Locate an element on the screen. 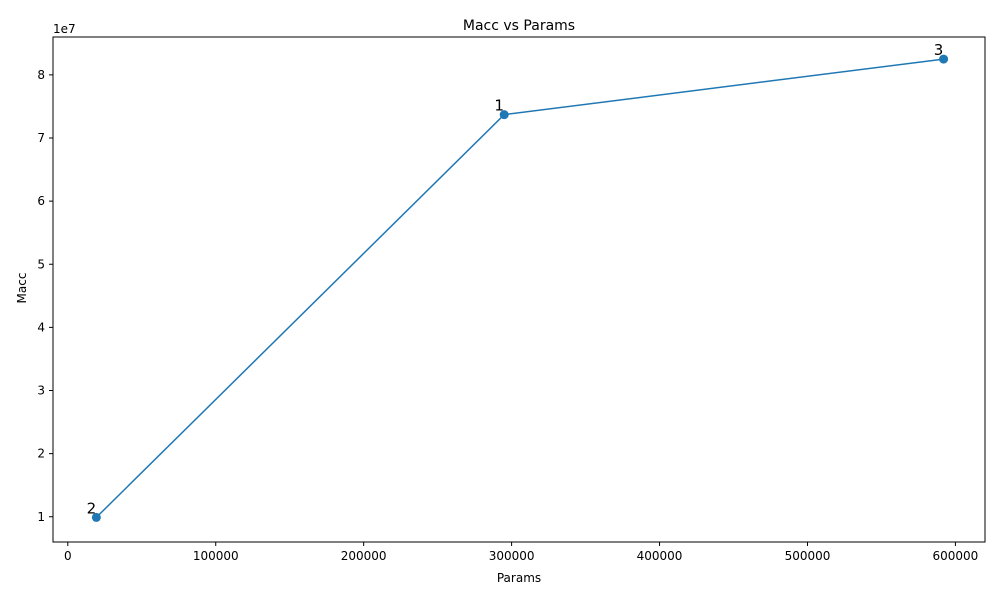 This screenshot has height=605, width=1000. x-axis: 0 100000 200000 300000 400000 500000 600000 is located at coordinates (521, 552).